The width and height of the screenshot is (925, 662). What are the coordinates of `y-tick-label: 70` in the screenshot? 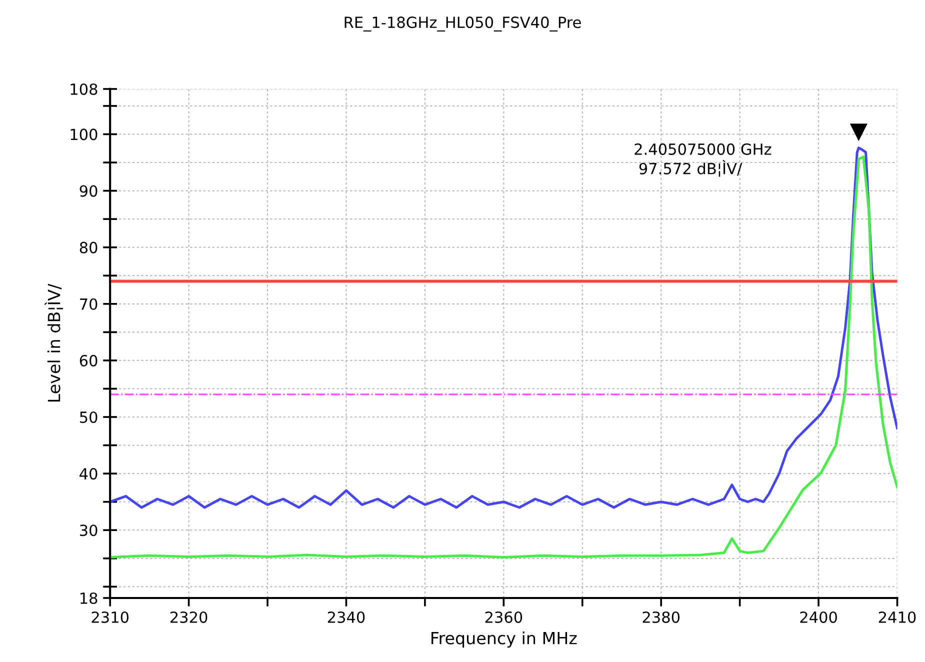 It's located at (89, 304).